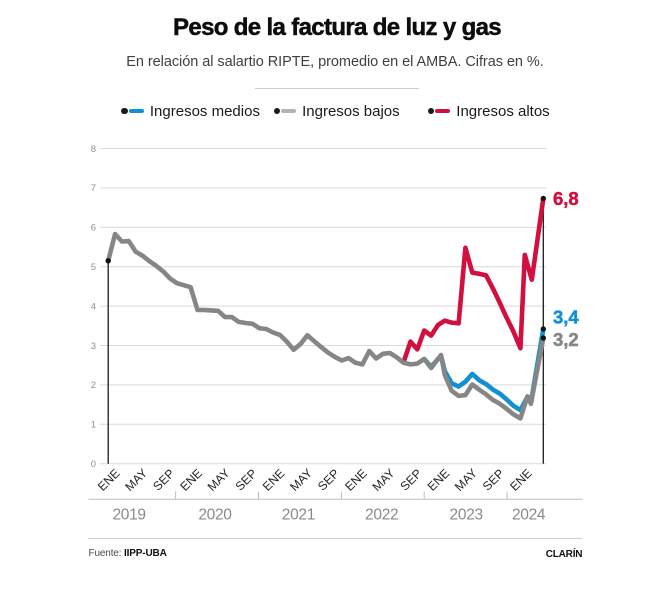 The image size is (653, 593). What do you see at coordinates (93, 464) in the screenshot?
I see `svg-text: 0` at bounding box center [93, 464].